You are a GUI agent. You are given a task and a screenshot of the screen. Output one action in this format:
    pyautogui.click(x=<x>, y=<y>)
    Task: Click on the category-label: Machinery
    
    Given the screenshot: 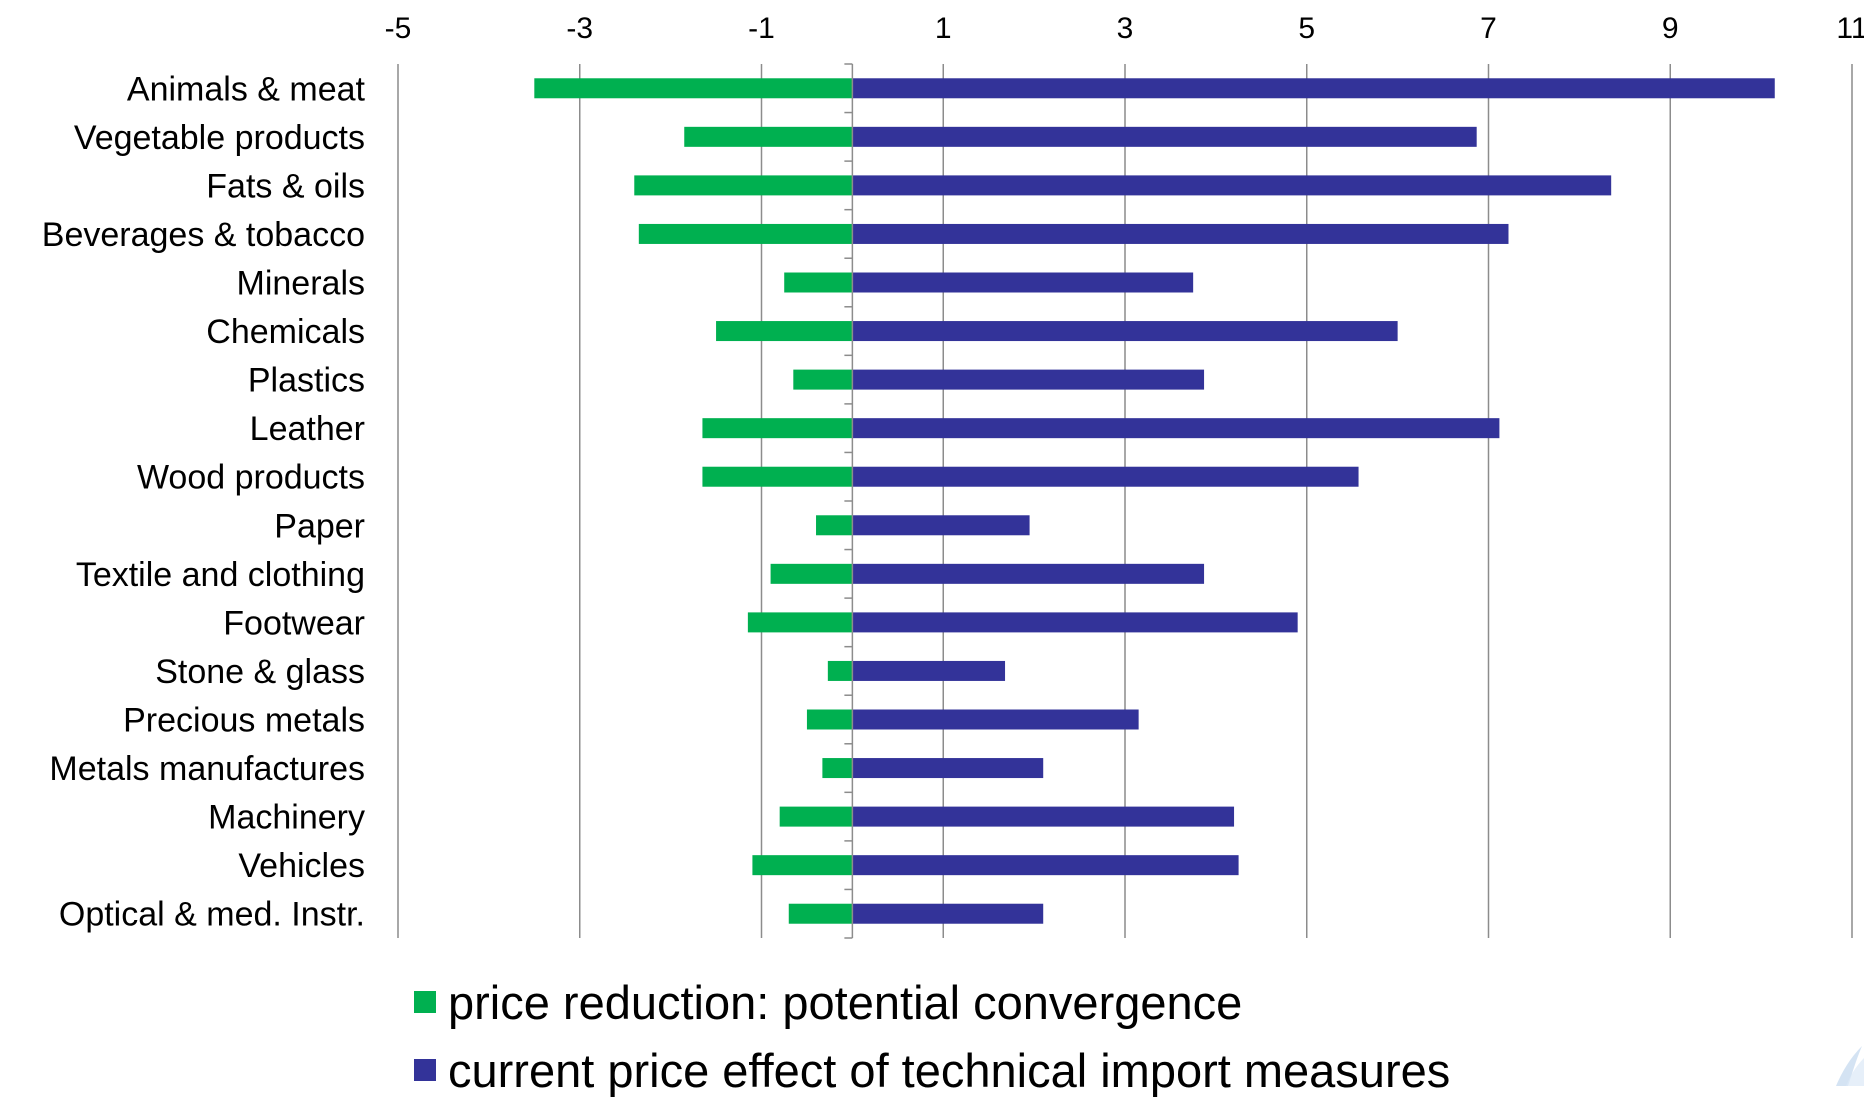 What is the action you would take?
    pyautogui.click(x=286, y=818)
    